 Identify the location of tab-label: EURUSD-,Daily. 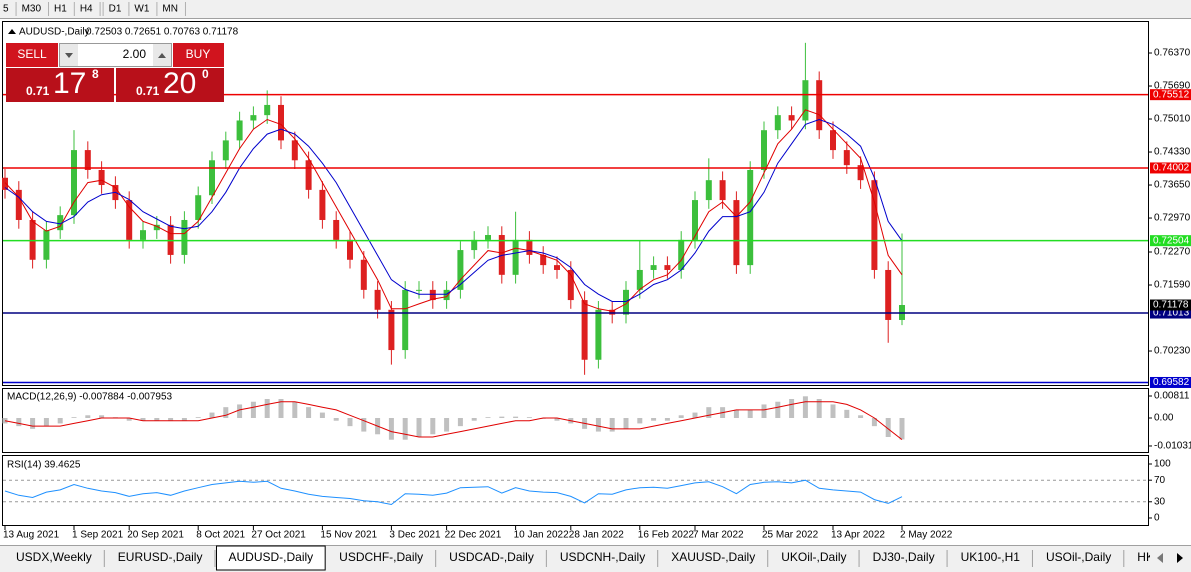
(160, 557).